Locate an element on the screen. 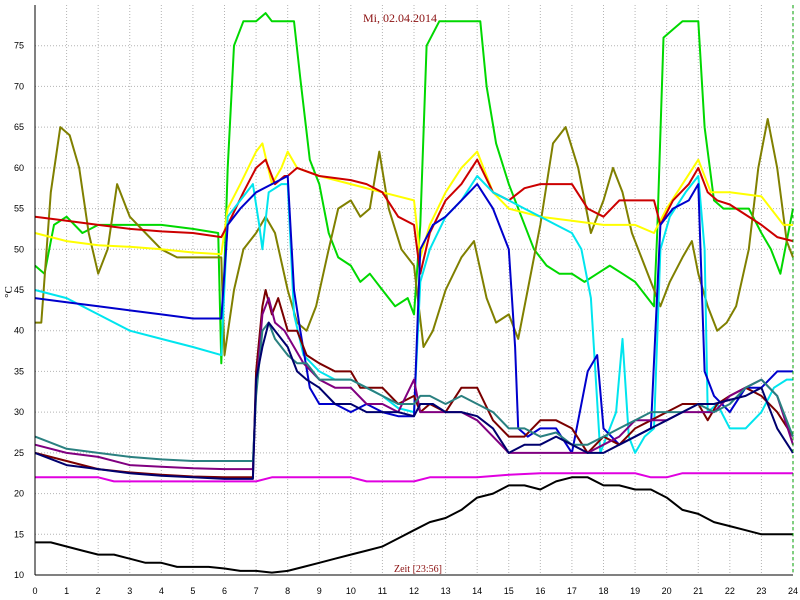  x-tick-label: 10 is located at coordinates (351, 591).